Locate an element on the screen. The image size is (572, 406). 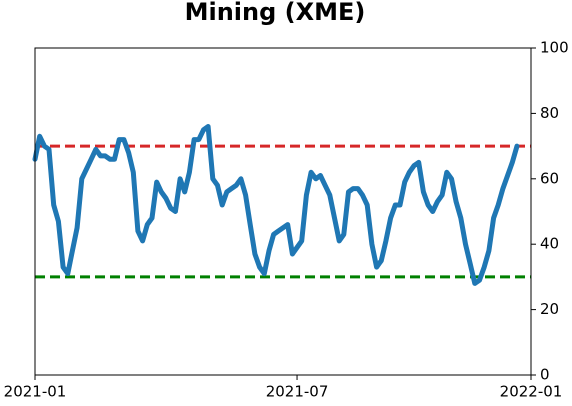
y-tick-label: 100 is located at coordinates (554, 48).